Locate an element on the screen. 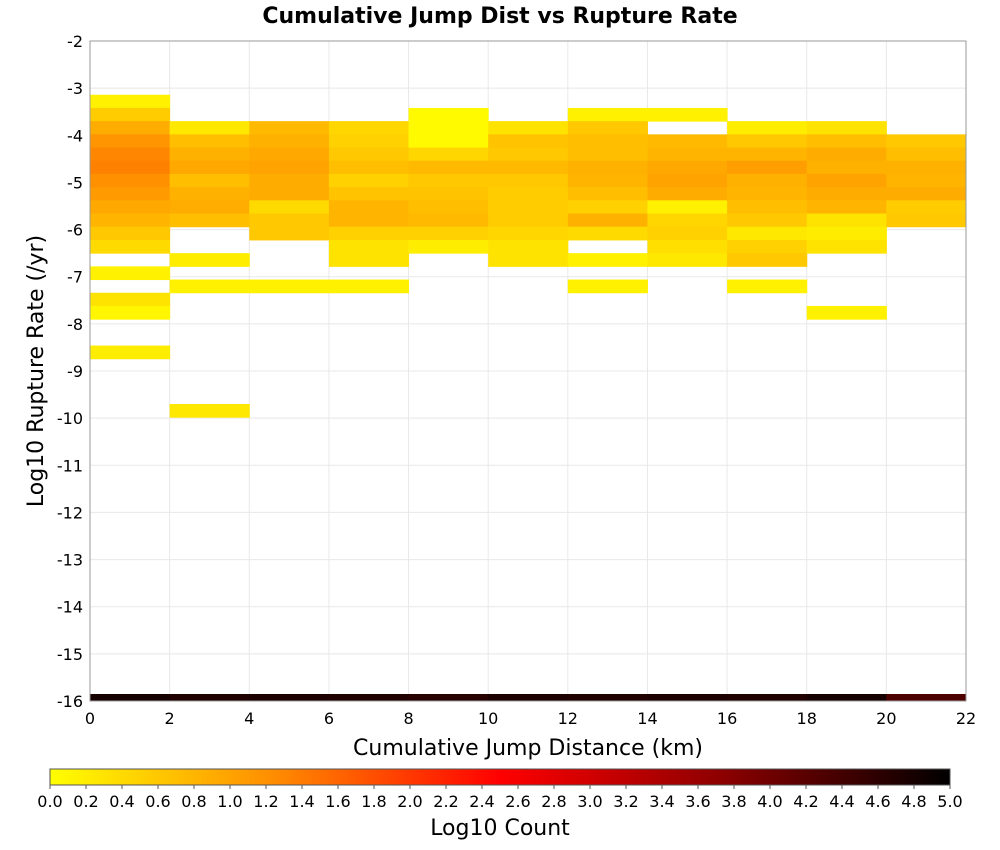 This screenshot has height=850, width=1000. colorbar-tick-label: 2.4 is located at coordinates (481, 801).